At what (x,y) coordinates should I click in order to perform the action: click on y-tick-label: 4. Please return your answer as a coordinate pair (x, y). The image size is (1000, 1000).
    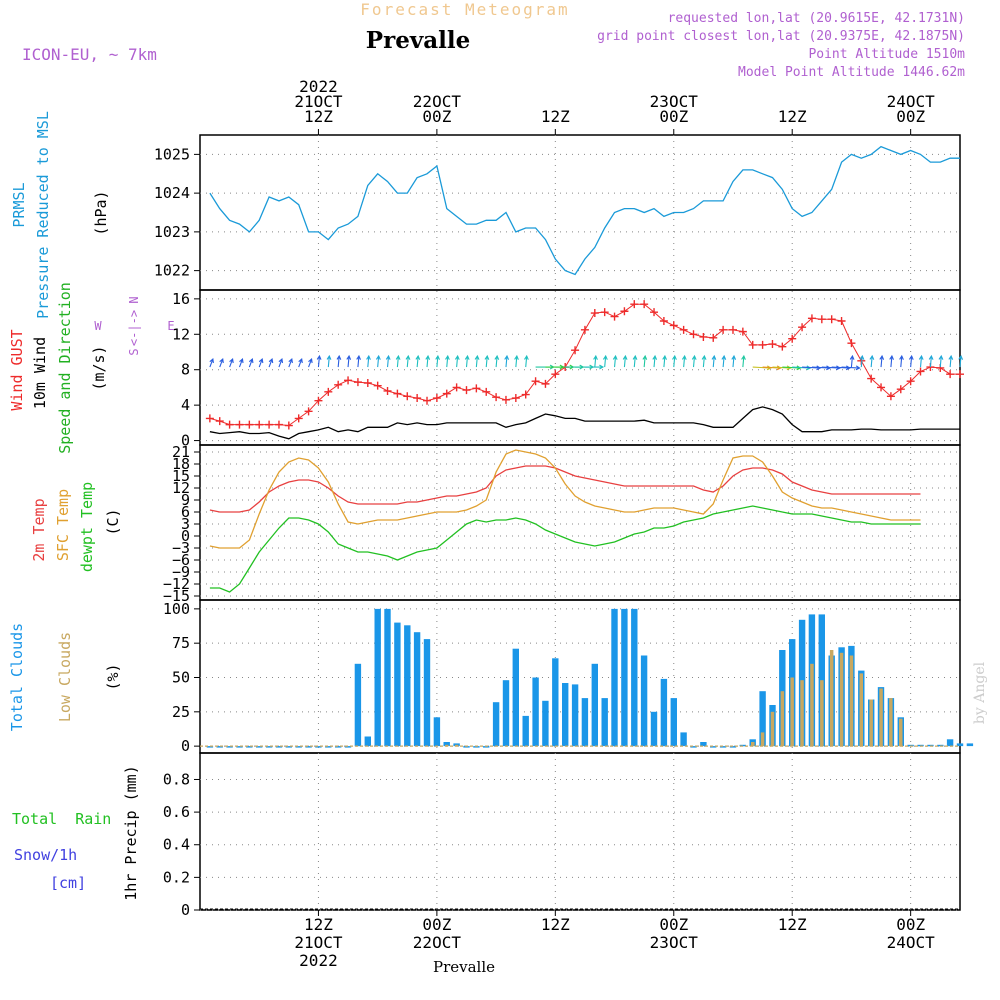
    Looking at the image, I should click on (185, 405).